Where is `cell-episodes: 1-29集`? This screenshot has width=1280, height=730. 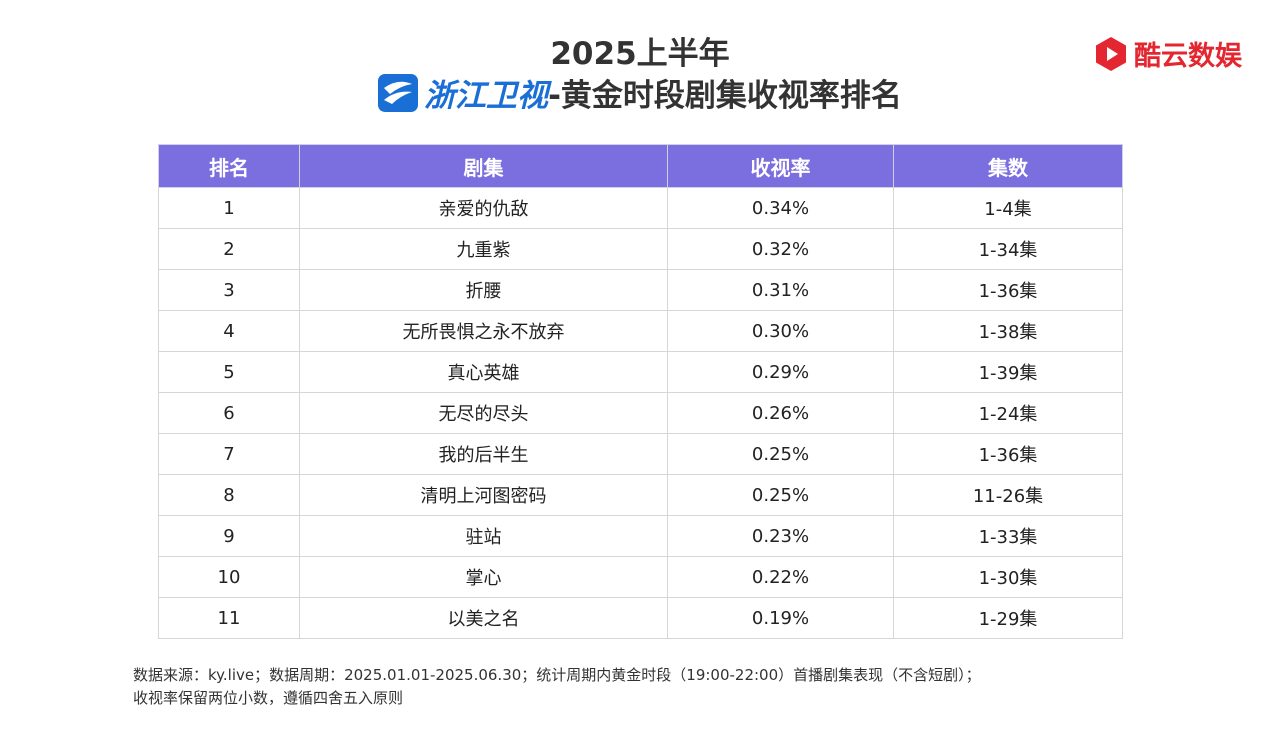
cell-episodes: 1-29集 is located at coordinates (1008, 618).